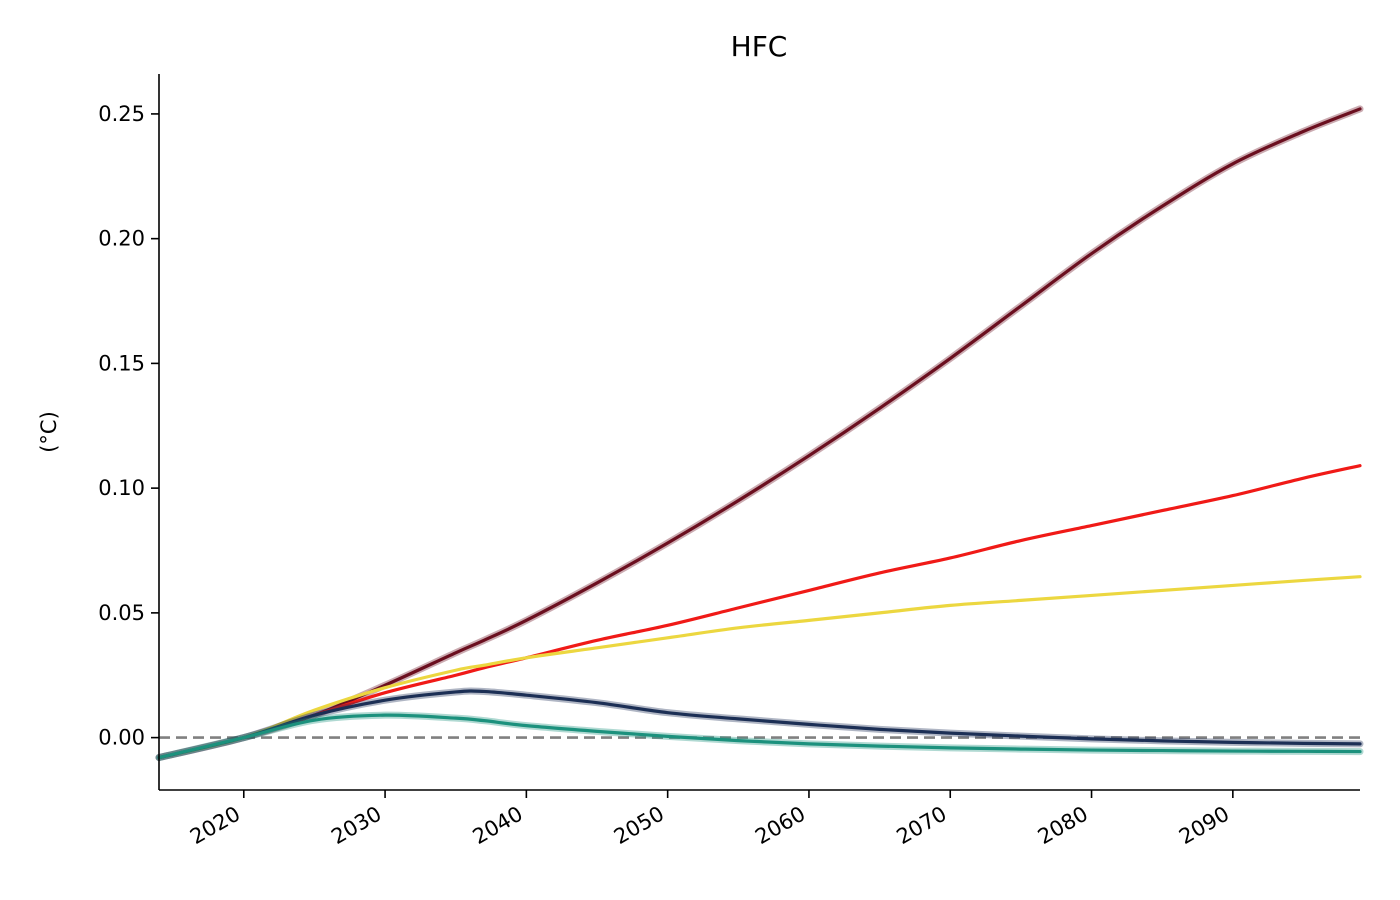 The width and height of the screenshot is (1400, 900). I want to click on y-tick-label: 0.00, so click(121, 738).